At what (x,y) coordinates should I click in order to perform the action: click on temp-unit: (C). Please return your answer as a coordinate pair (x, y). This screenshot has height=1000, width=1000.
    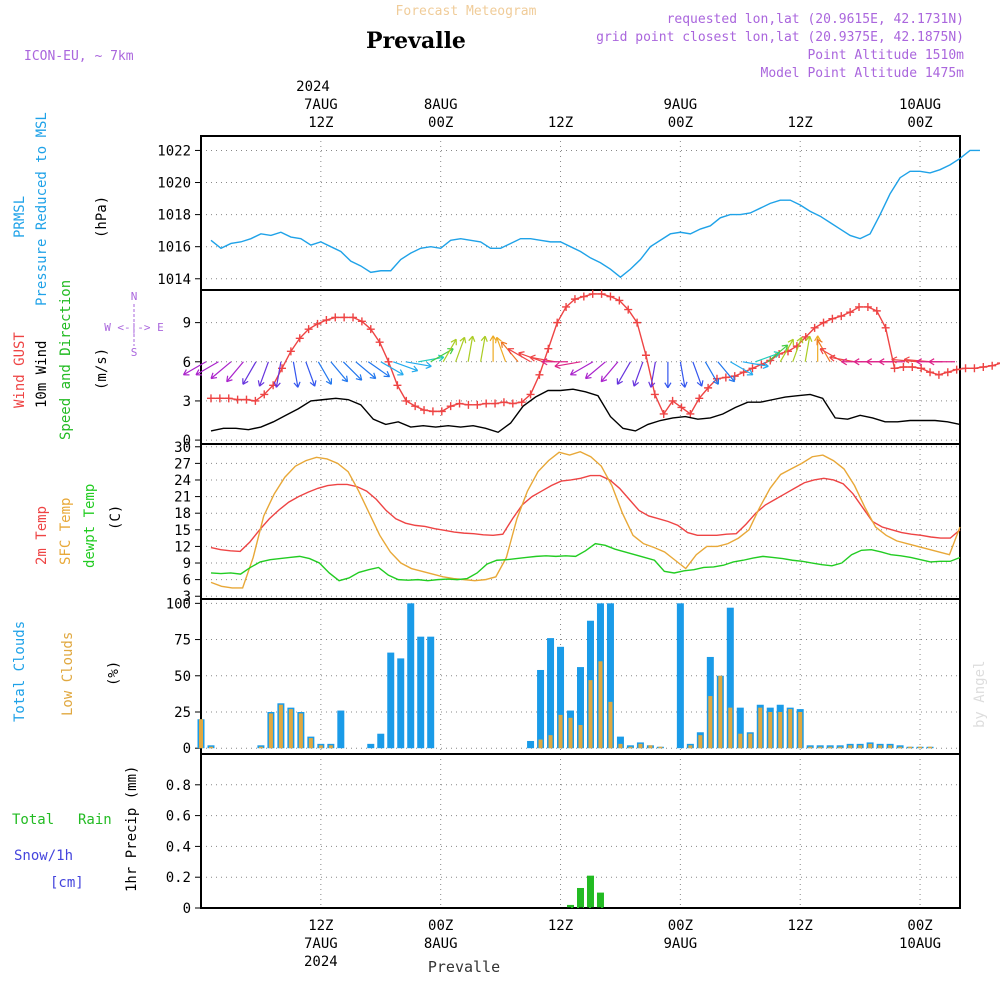
    Looking at the image, I should click on (116, 517).